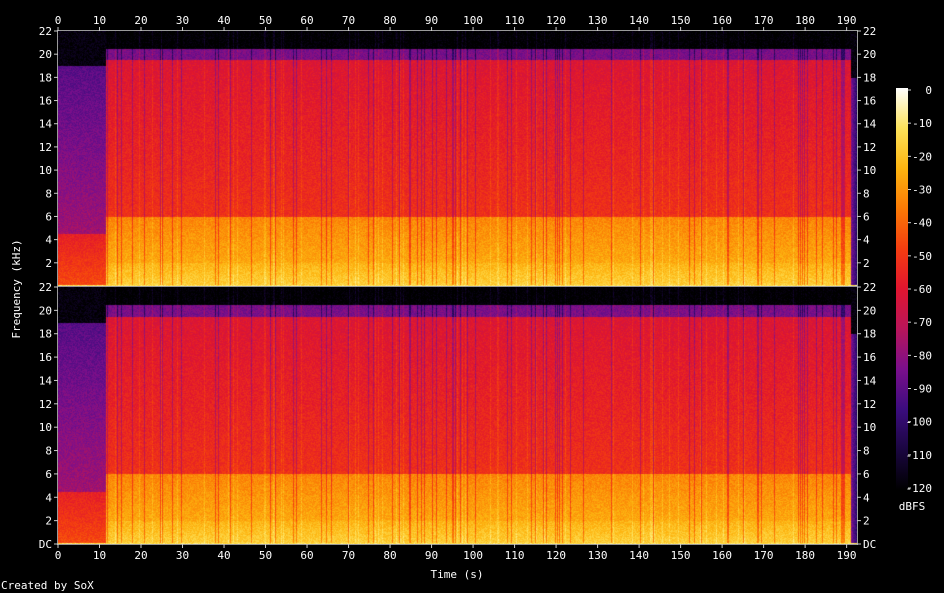 Image resolution: width=944 pixels, height=593 pixels. I want to click on credit-text: Created by SoX, so click(47, 585).